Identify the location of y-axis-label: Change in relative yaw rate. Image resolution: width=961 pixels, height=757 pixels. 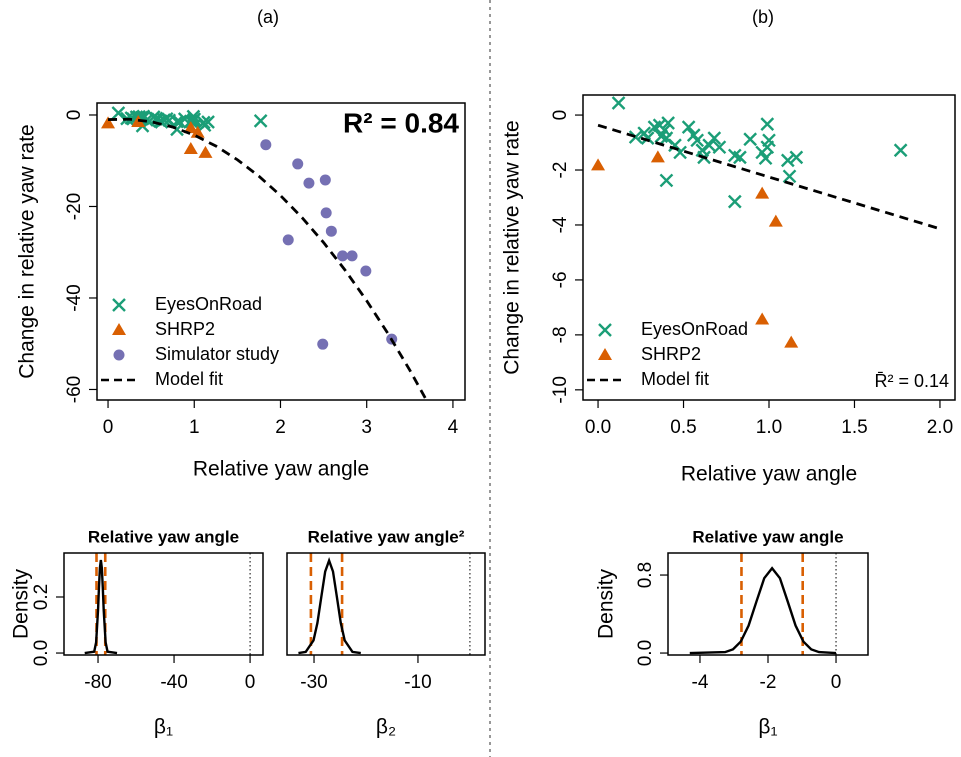
(27, 251).